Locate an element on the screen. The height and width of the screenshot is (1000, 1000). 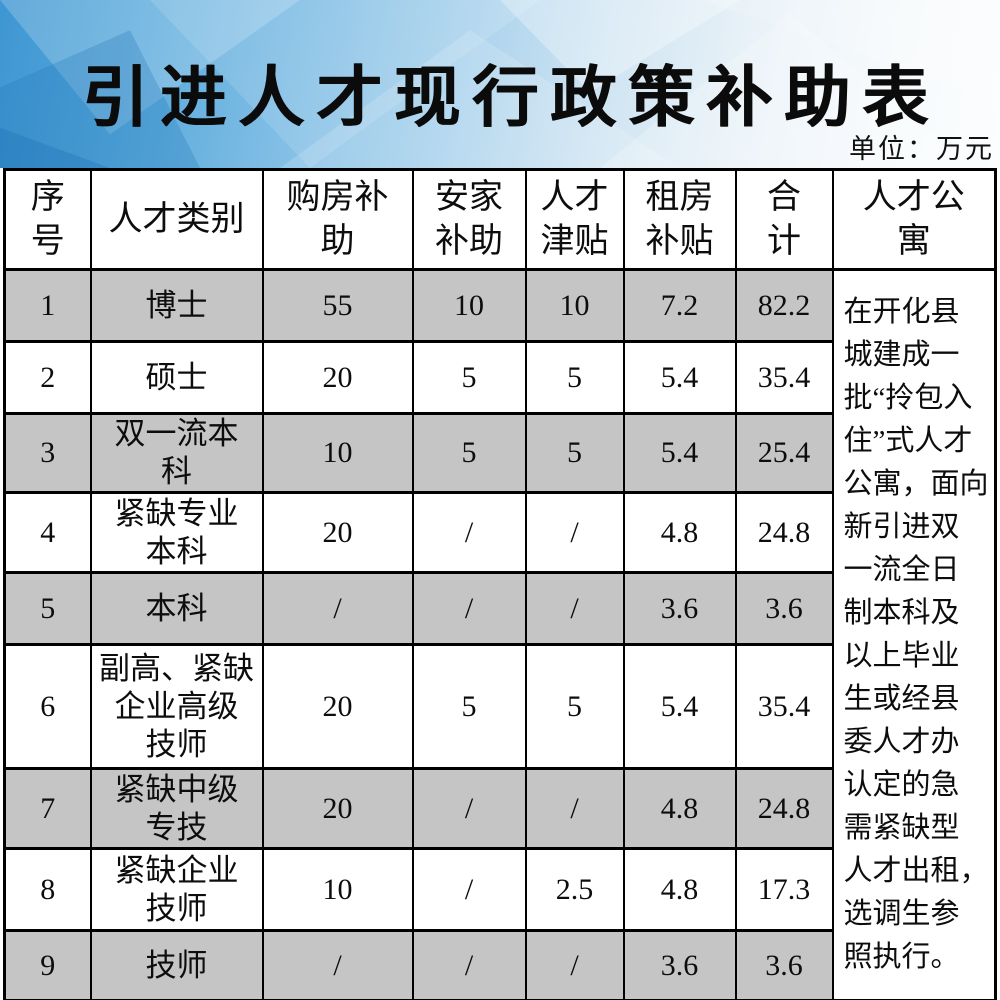
category-cell: 双一流本 科 is located at coordinates (176, 453).